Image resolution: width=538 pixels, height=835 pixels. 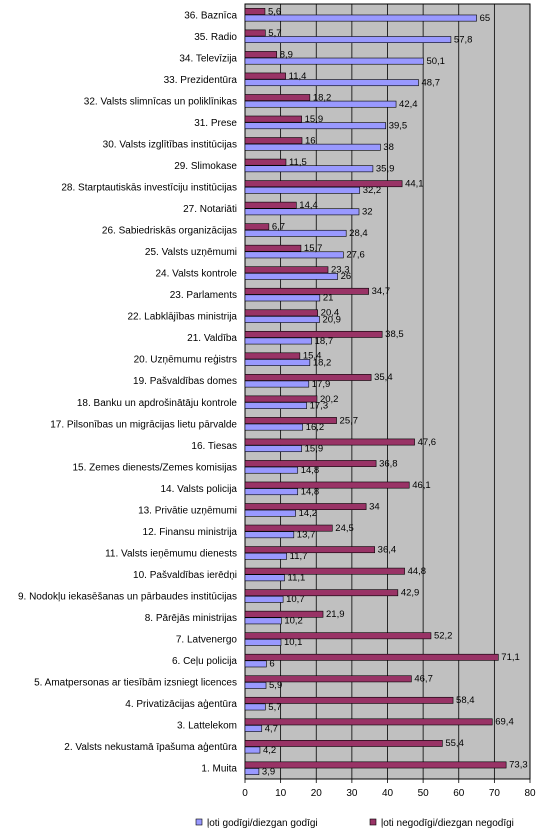 What do you see at coordinates (310, 140) in the screenshot?
I see `value-label-negative: 16` at bounding box center [310, 140].